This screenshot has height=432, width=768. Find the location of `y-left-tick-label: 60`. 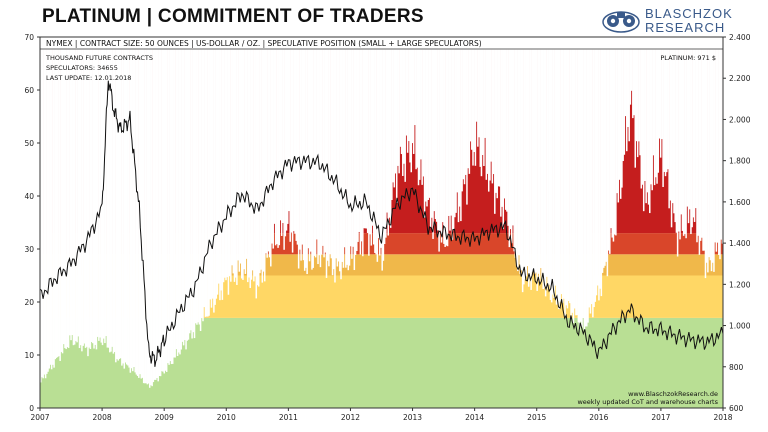

y-left-tick-label: 60 is located at coordinates (29, 90).